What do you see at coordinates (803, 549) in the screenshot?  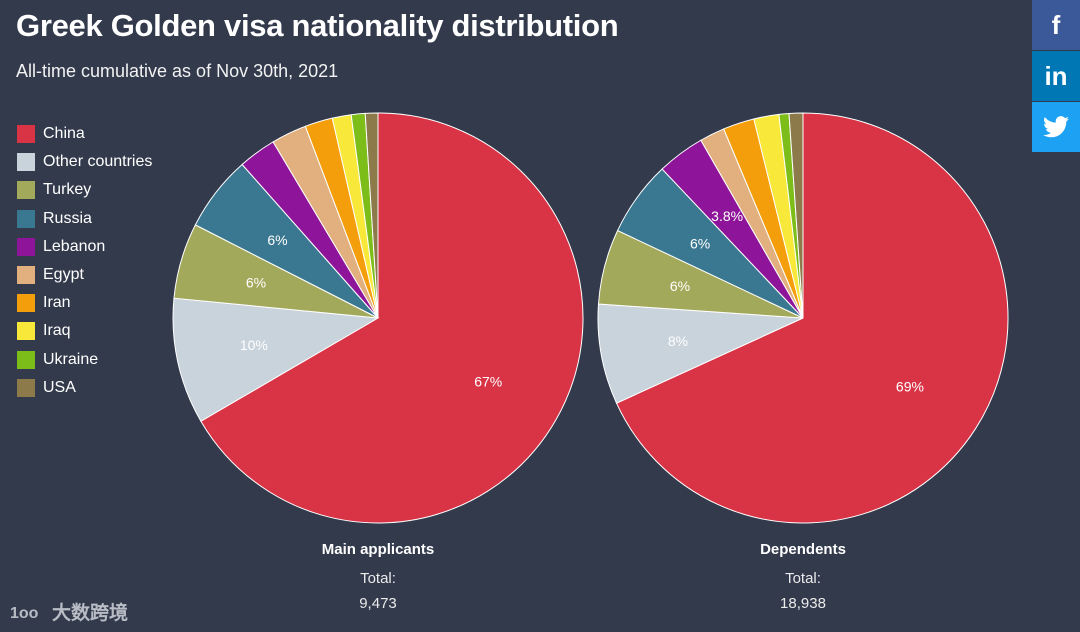 I see `pie-title: Dependents` at bounding box center [803, 549].